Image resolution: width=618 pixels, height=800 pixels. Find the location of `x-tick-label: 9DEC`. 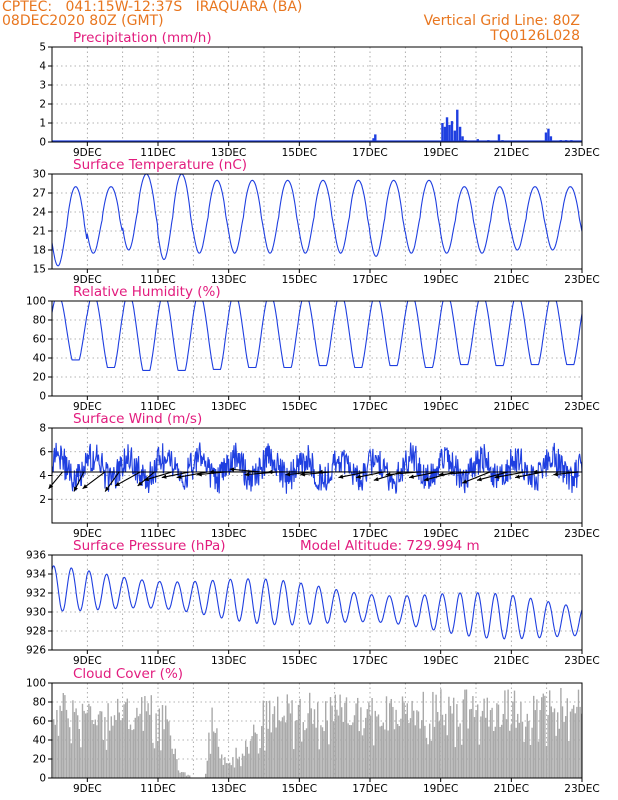

x-tick-label: 9DEC is located at coordinates (87, 407).